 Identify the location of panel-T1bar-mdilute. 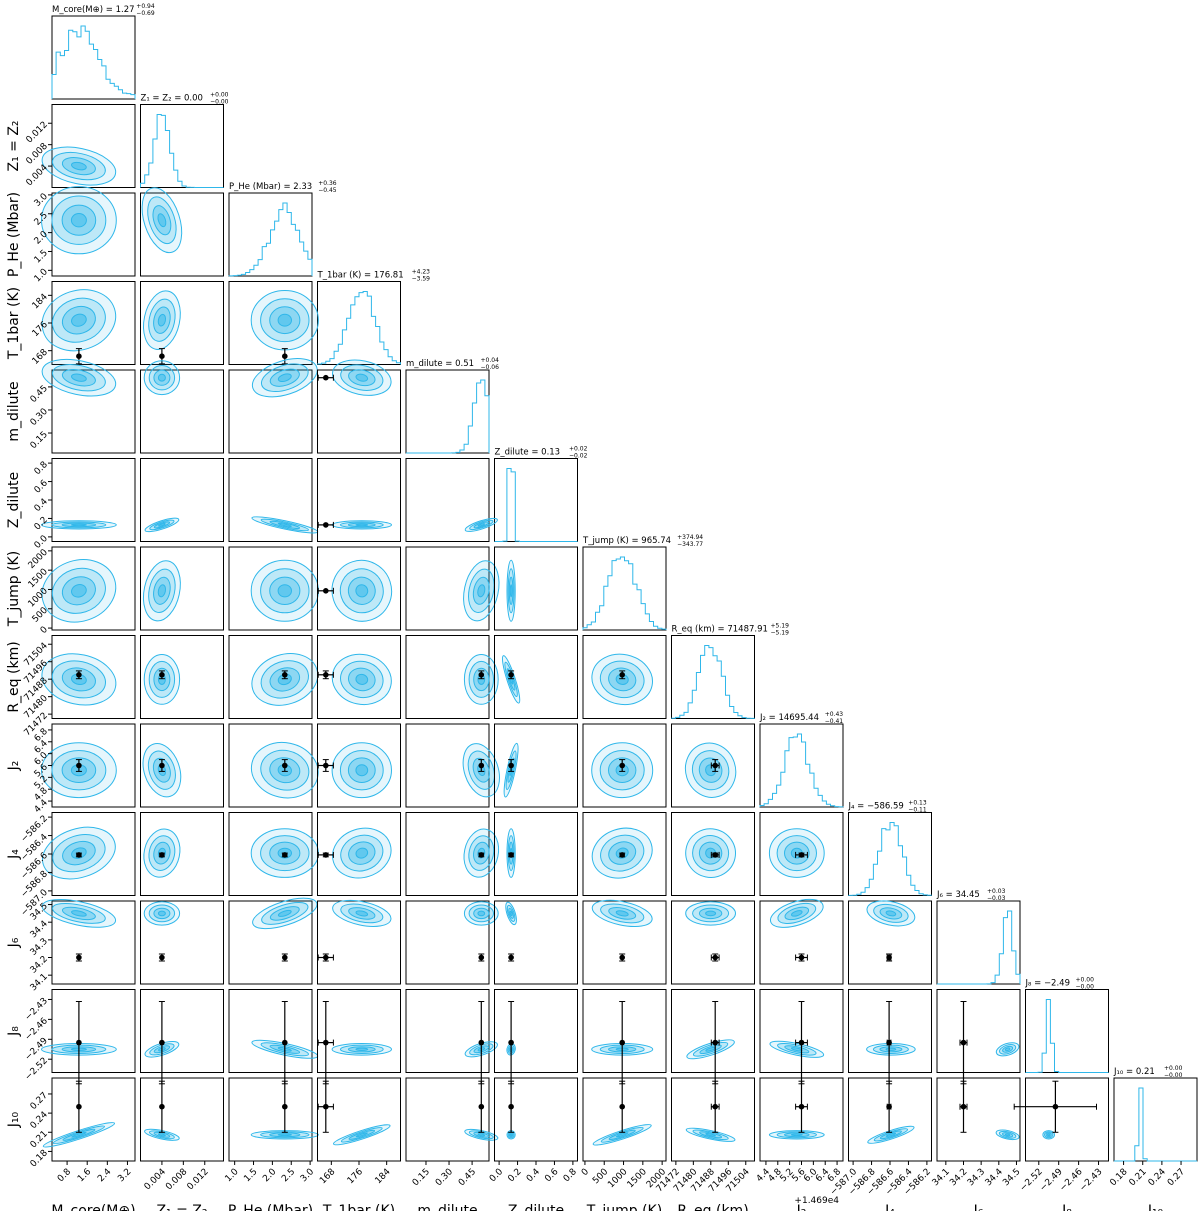
(359, 406).